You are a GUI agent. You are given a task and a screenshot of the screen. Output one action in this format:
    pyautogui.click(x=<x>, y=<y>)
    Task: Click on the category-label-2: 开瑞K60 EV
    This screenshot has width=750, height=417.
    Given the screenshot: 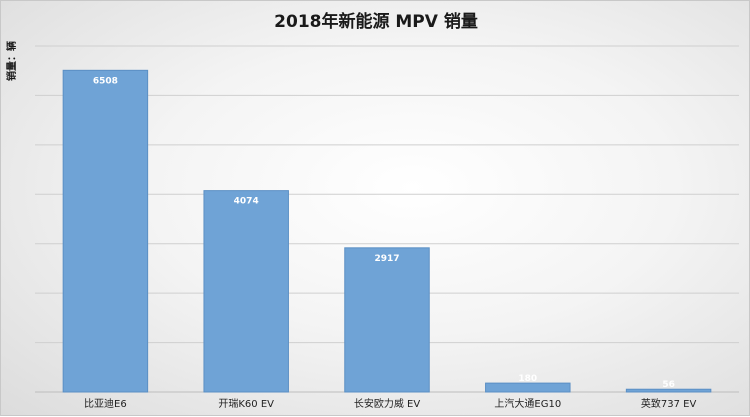 What is the action you would take?
    pyautogui.click(x=246, y=404)
    